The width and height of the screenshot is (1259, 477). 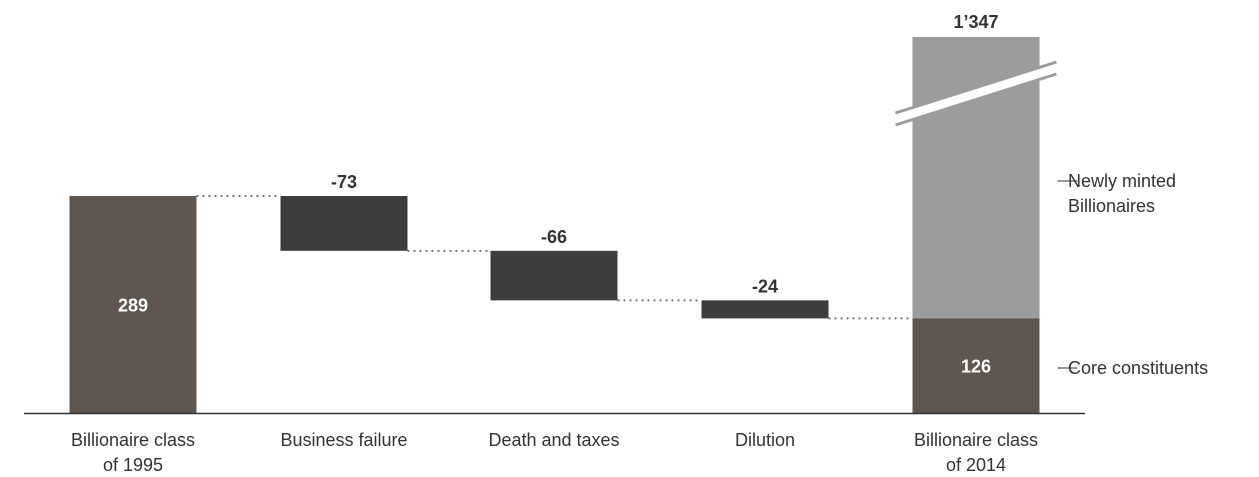 What do you see at coordinates (765, 440) in the screenshot?
I see `x-tick-label-4-line-1: Dilution` at bounding box center [765, 440].